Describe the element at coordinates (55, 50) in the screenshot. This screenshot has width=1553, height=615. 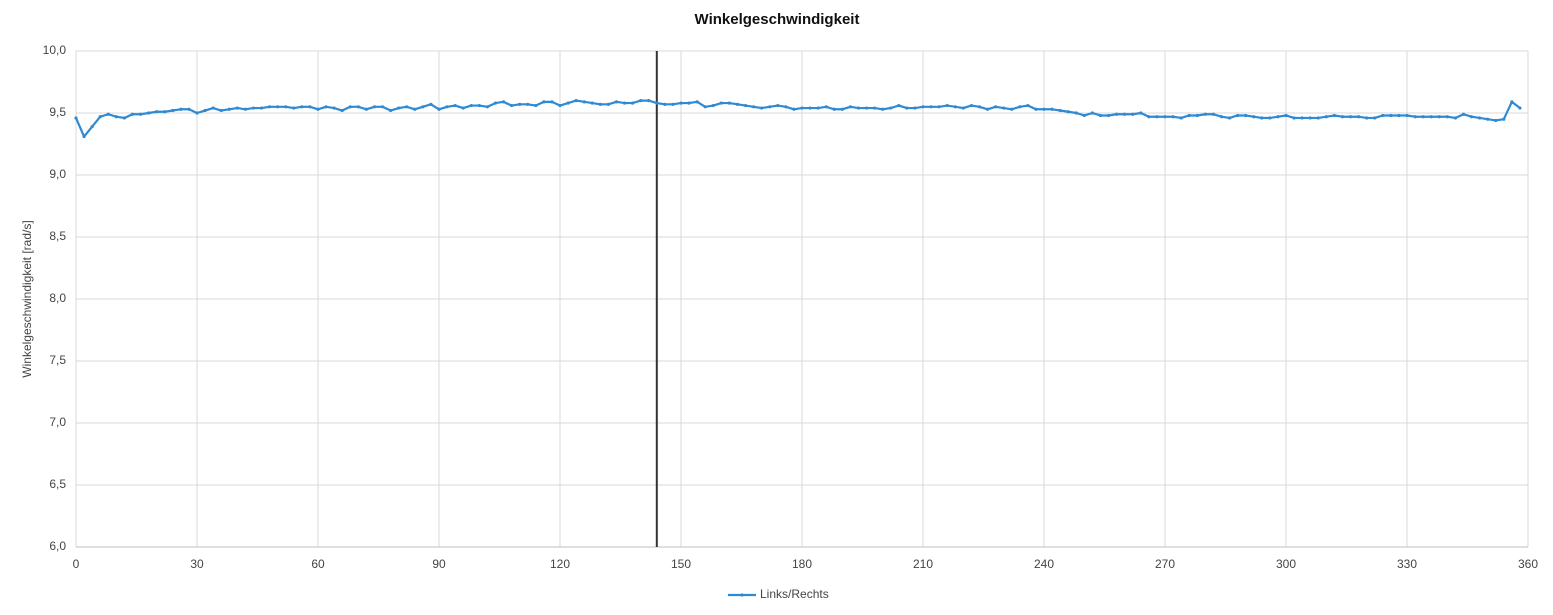
I see `y-tick-label: 10,0` at that location.